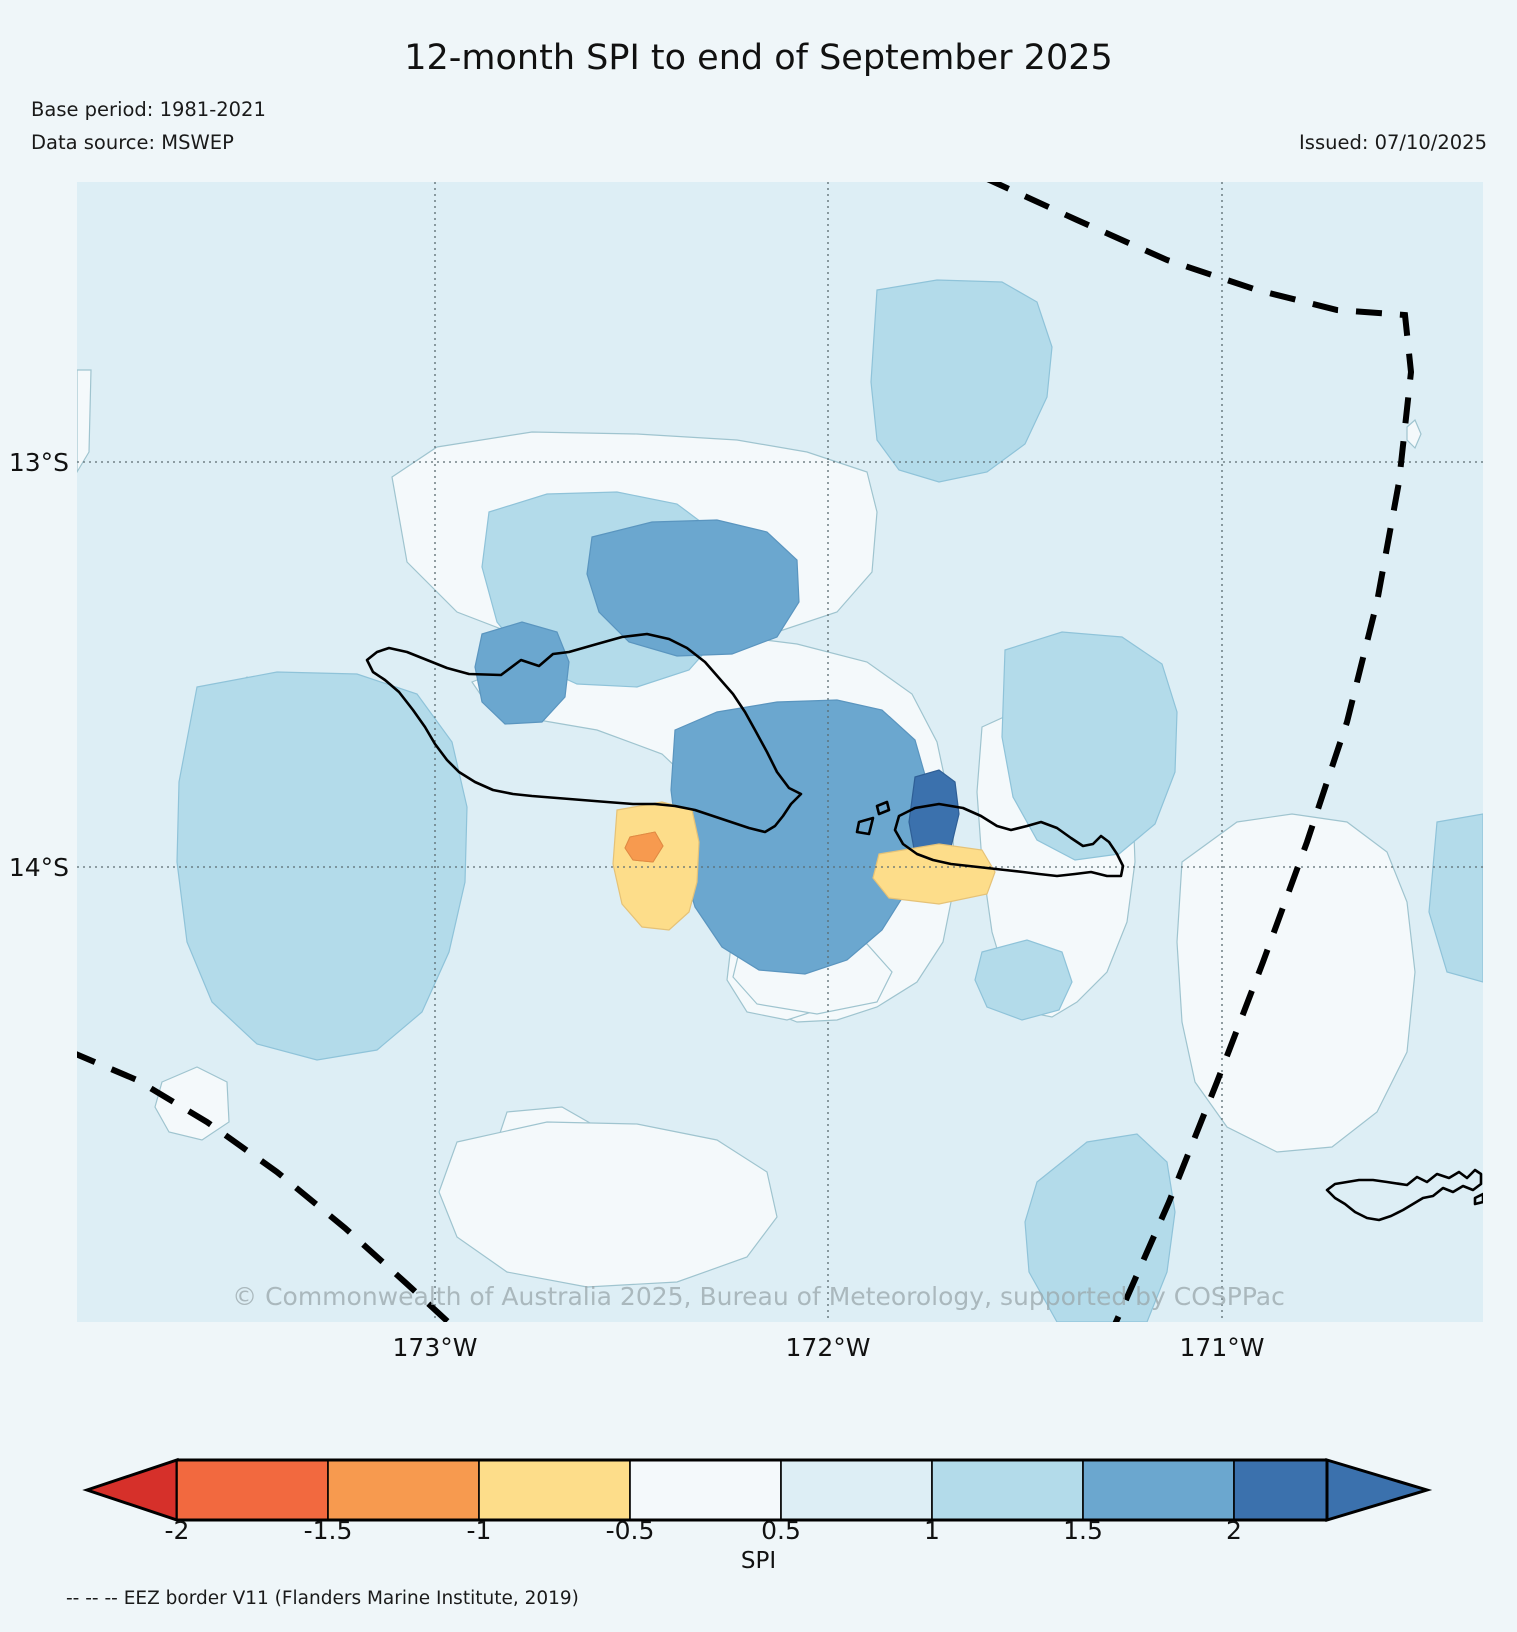 The width and height of the screenshot is (1517, 1632). I want to click on colorbar-bin-1-1.5, so click(1007, 1490).